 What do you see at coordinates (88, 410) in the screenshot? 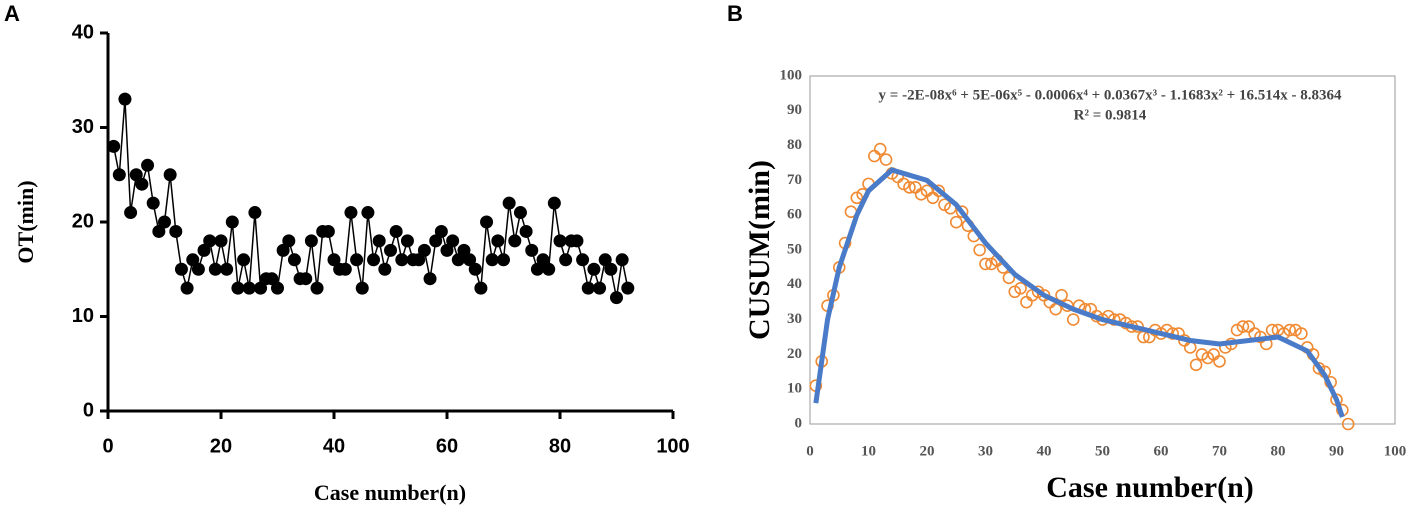
I see `y-tick-label: 0` at bounding box center [88, 410].